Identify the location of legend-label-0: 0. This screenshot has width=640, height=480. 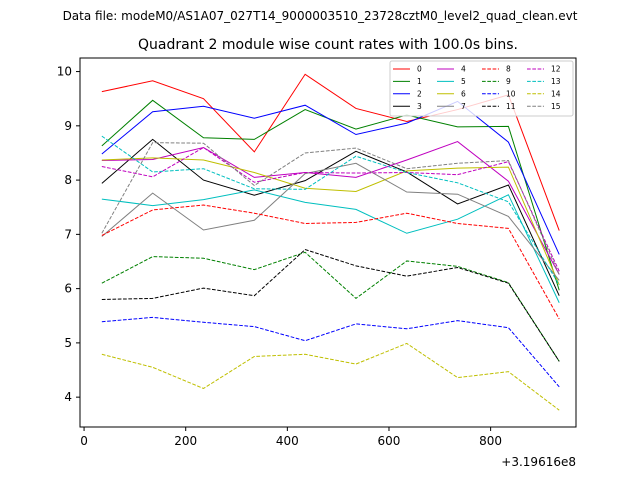
(419, 69).